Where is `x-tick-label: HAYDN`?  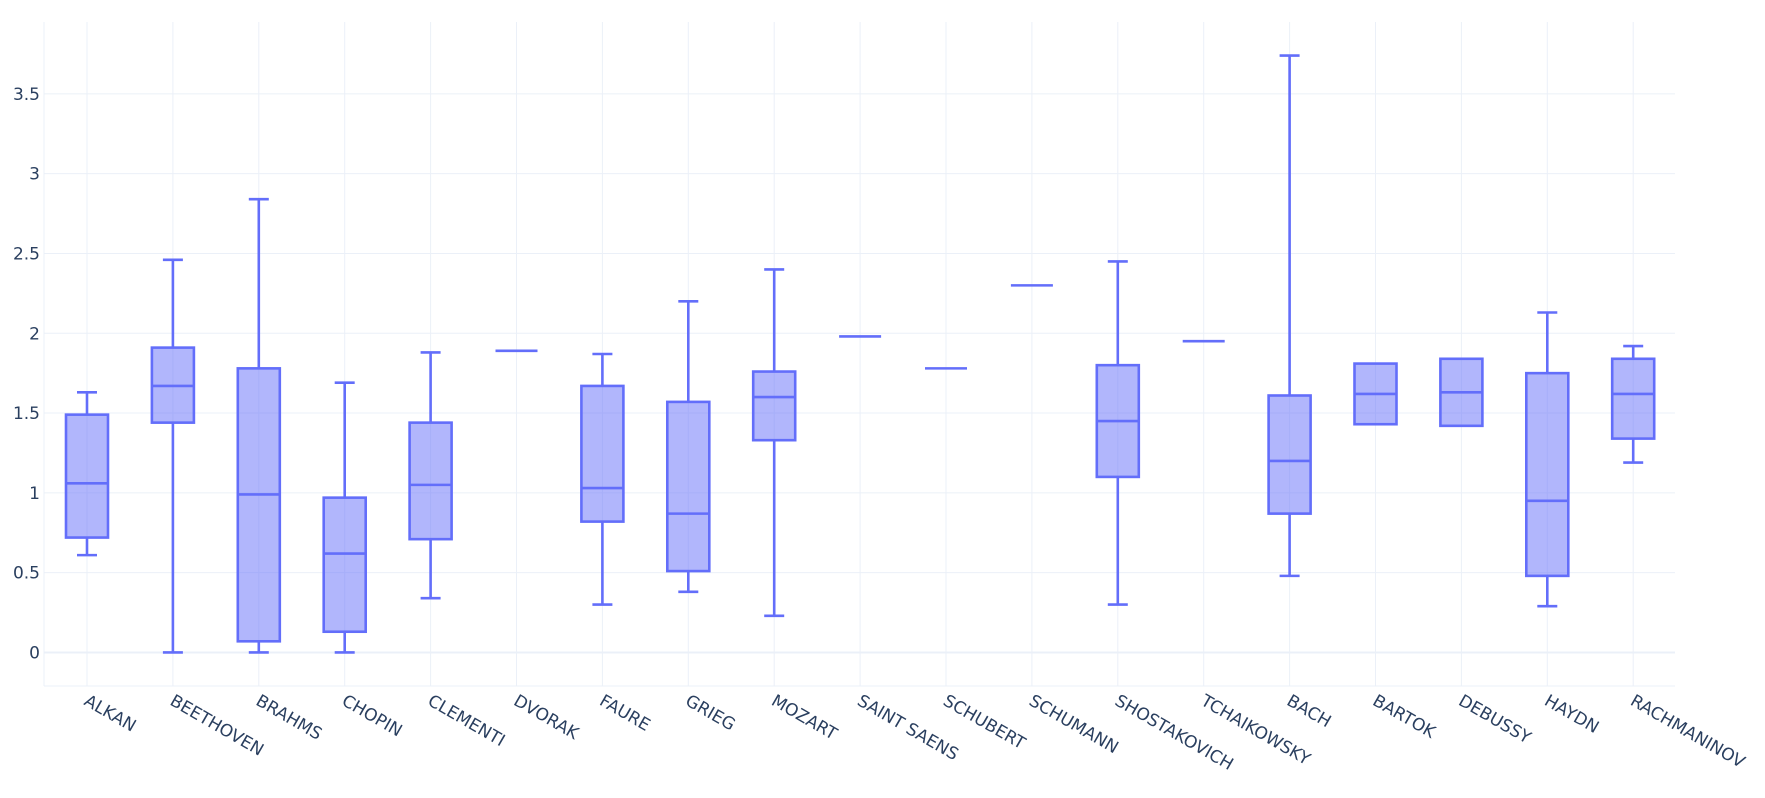 x-tick-label: HAYDN is located at coordinates (1571, 714).